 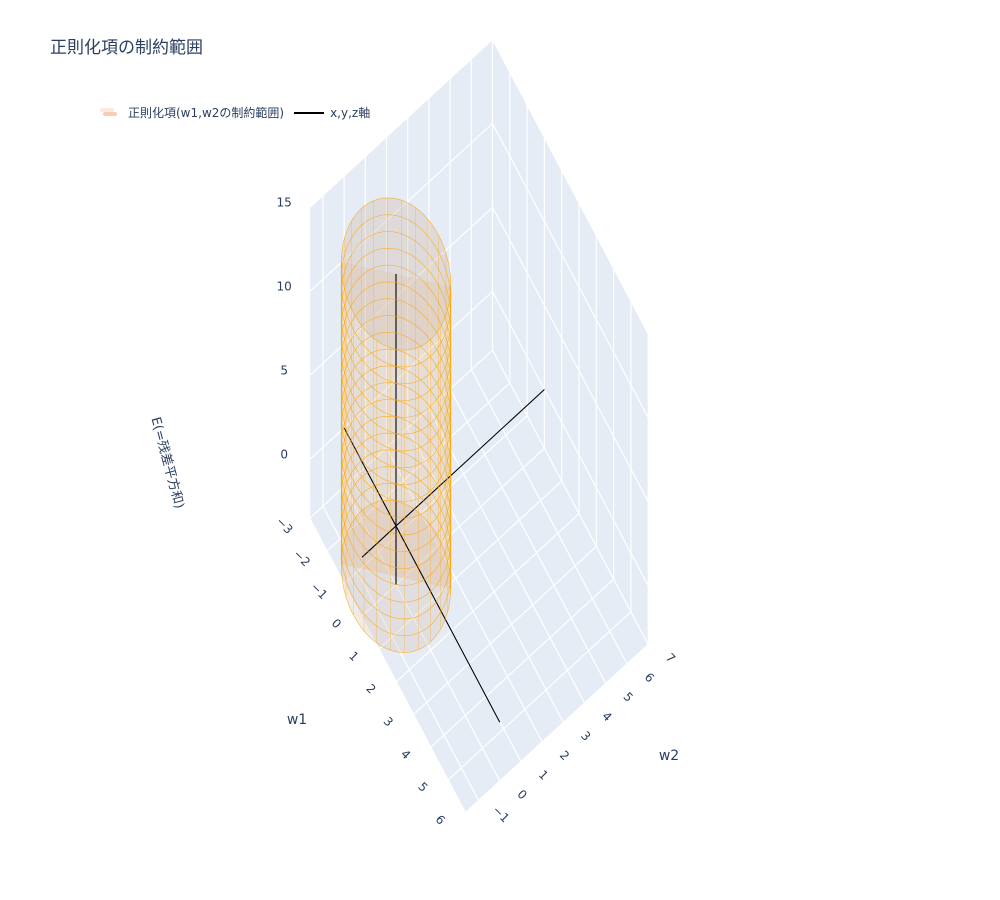 What do you see at coordinates (440, 819) in the screenshot?
I see `w1-tick-label: 6` at bounding box center [440, 819].